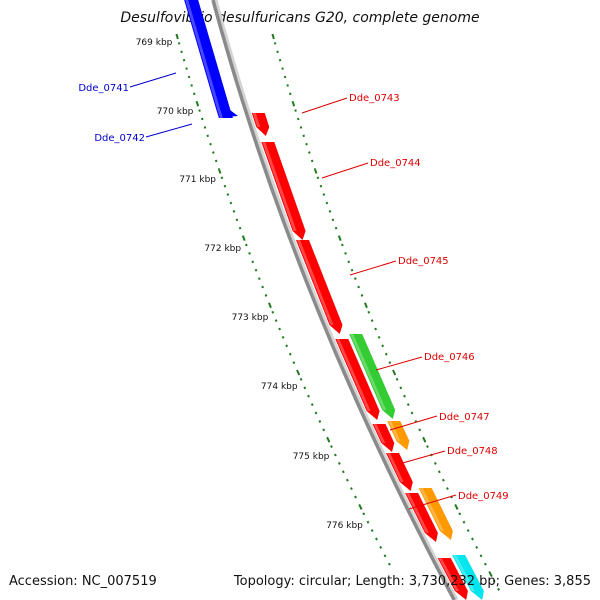  I want to click on gene-cyan-bottom, so click(468, 577).